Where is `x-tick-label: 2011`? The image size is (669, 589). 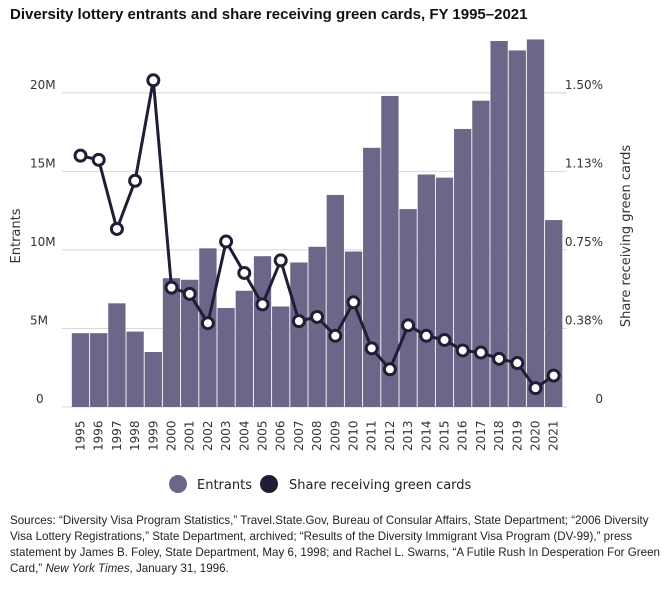 x-tick-label: 2011 is located at coordinates (372, 435).